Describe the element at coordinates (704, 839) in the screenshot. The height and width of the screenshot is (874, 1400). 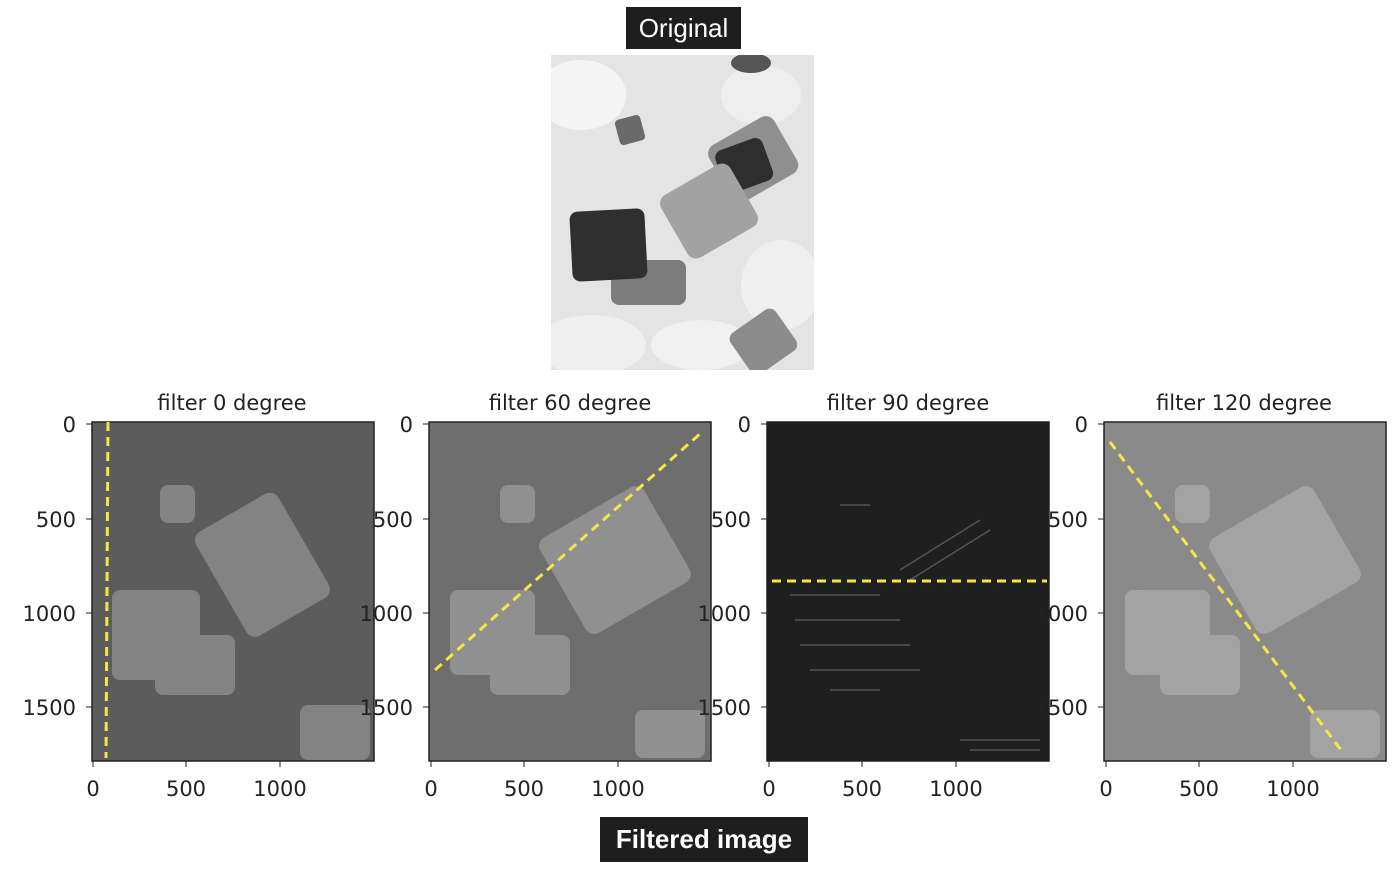
I see `filtered-image-label: Filtered image` at that location.